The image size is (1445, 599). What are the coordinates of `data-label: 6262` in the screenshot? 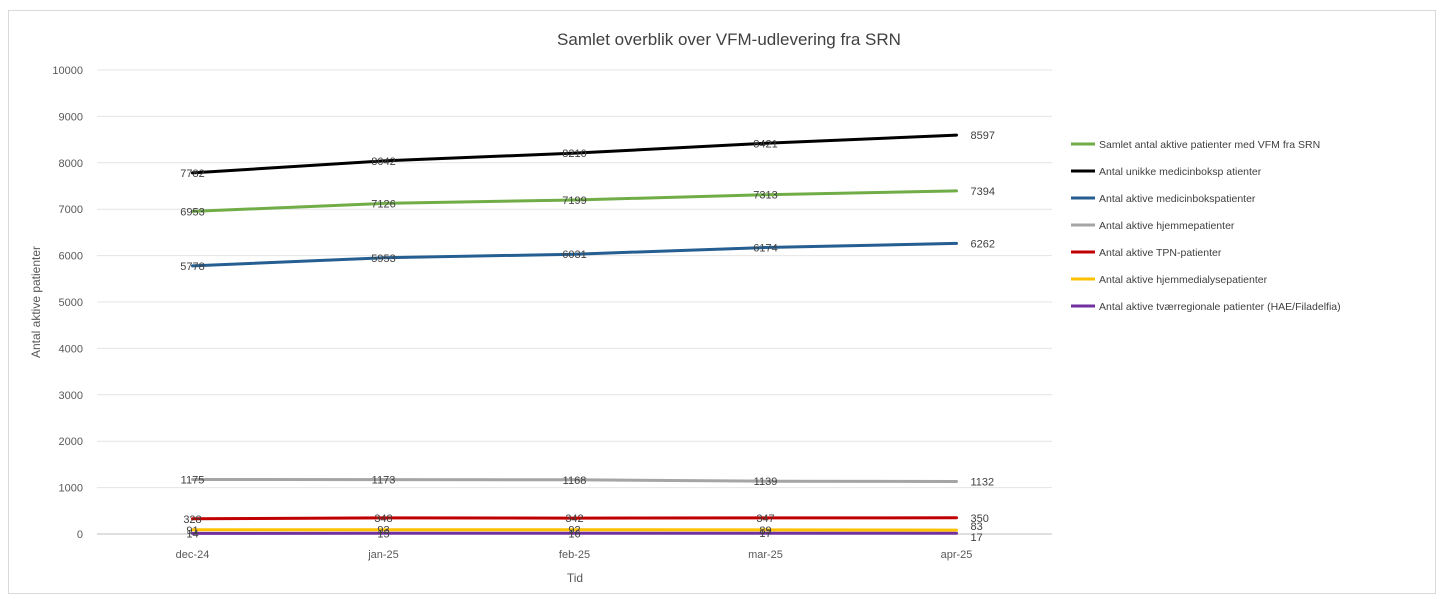 It's located at (983, 244).